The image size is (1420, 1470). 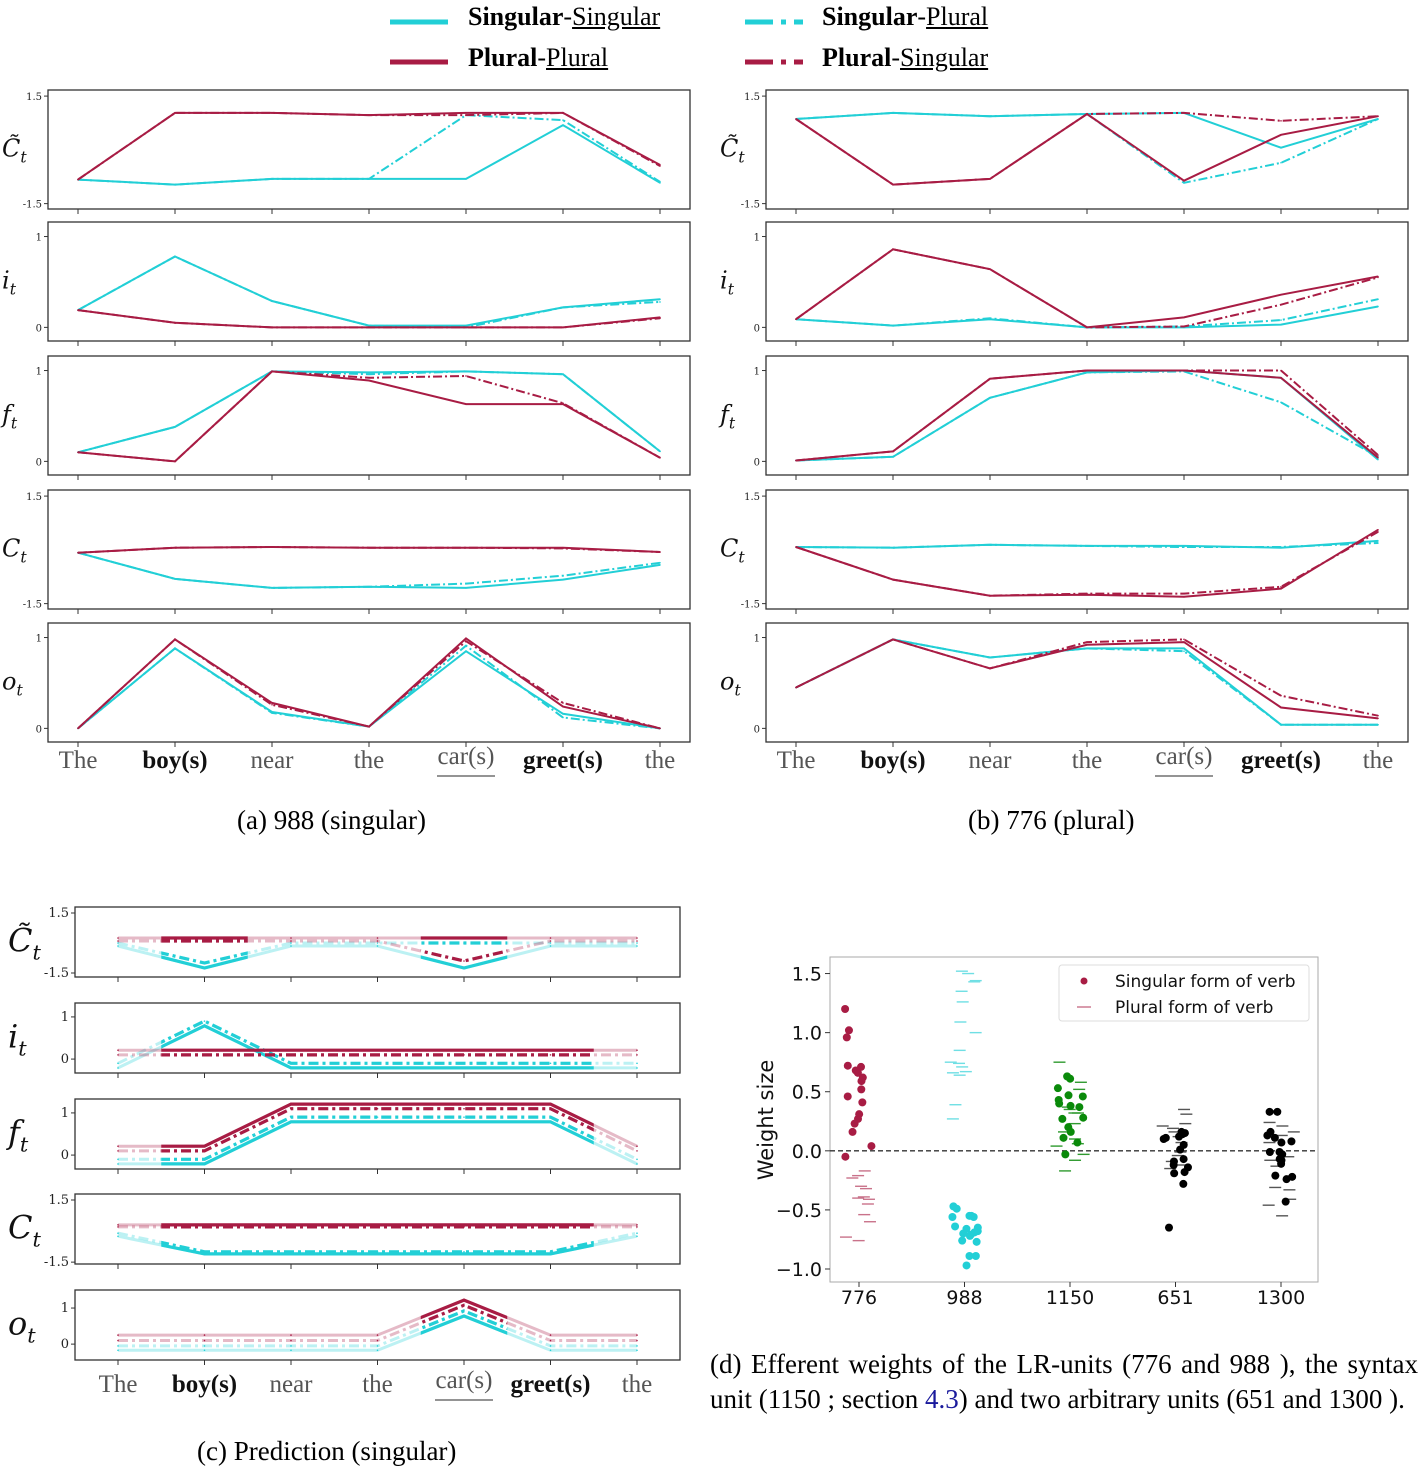 I want to click on subplot-a-3: 1.5 -1.5 Ct, so click(x=346, y=551).